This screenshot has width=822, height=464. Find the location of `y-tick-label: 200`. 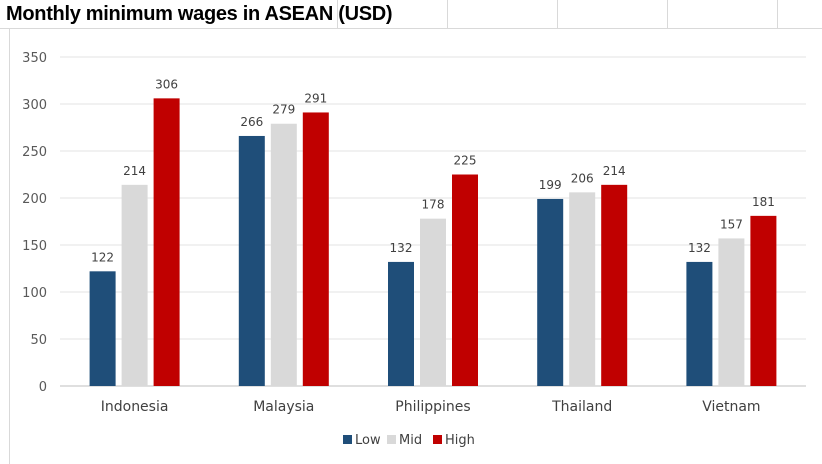

y-tick-label: 200 is located at coordinates (34, 199).